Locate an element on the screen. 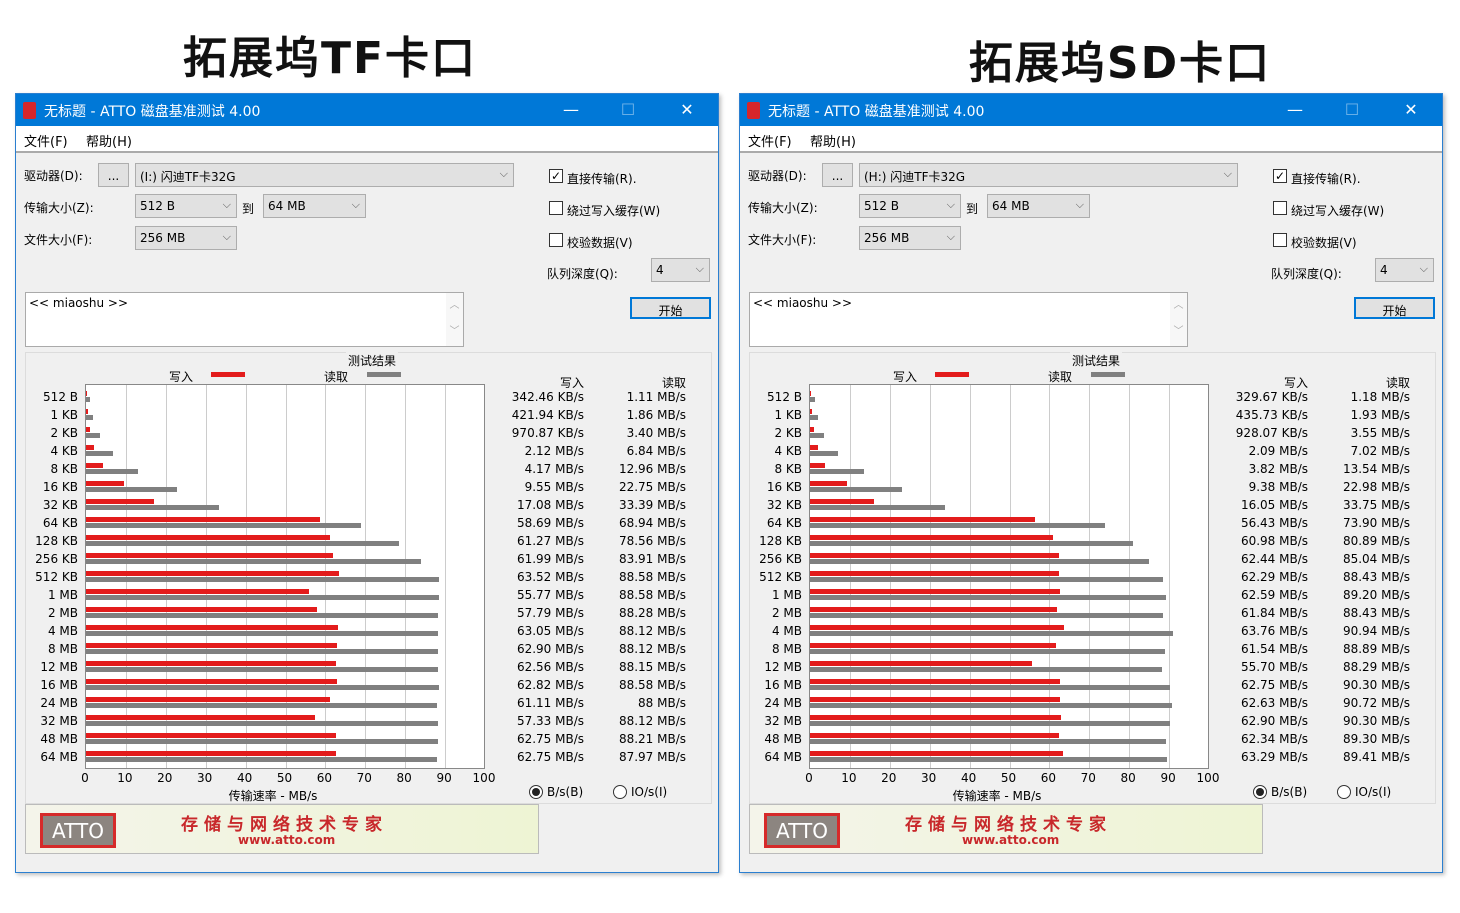 Image resolution: width=1460 pixels, height=913 pixels. write-value: 970.87 KB/s is located at coordinates (547, 433).